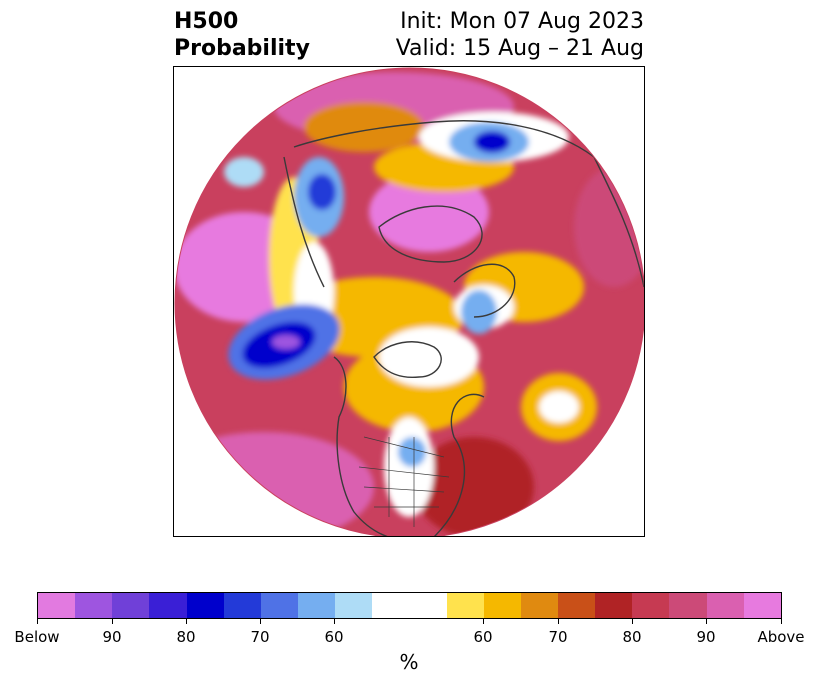 Image resolution: width=819 pixels, height=686 pixels. I want to click on below-anomaly-pacific-peak, so click(286, 342).